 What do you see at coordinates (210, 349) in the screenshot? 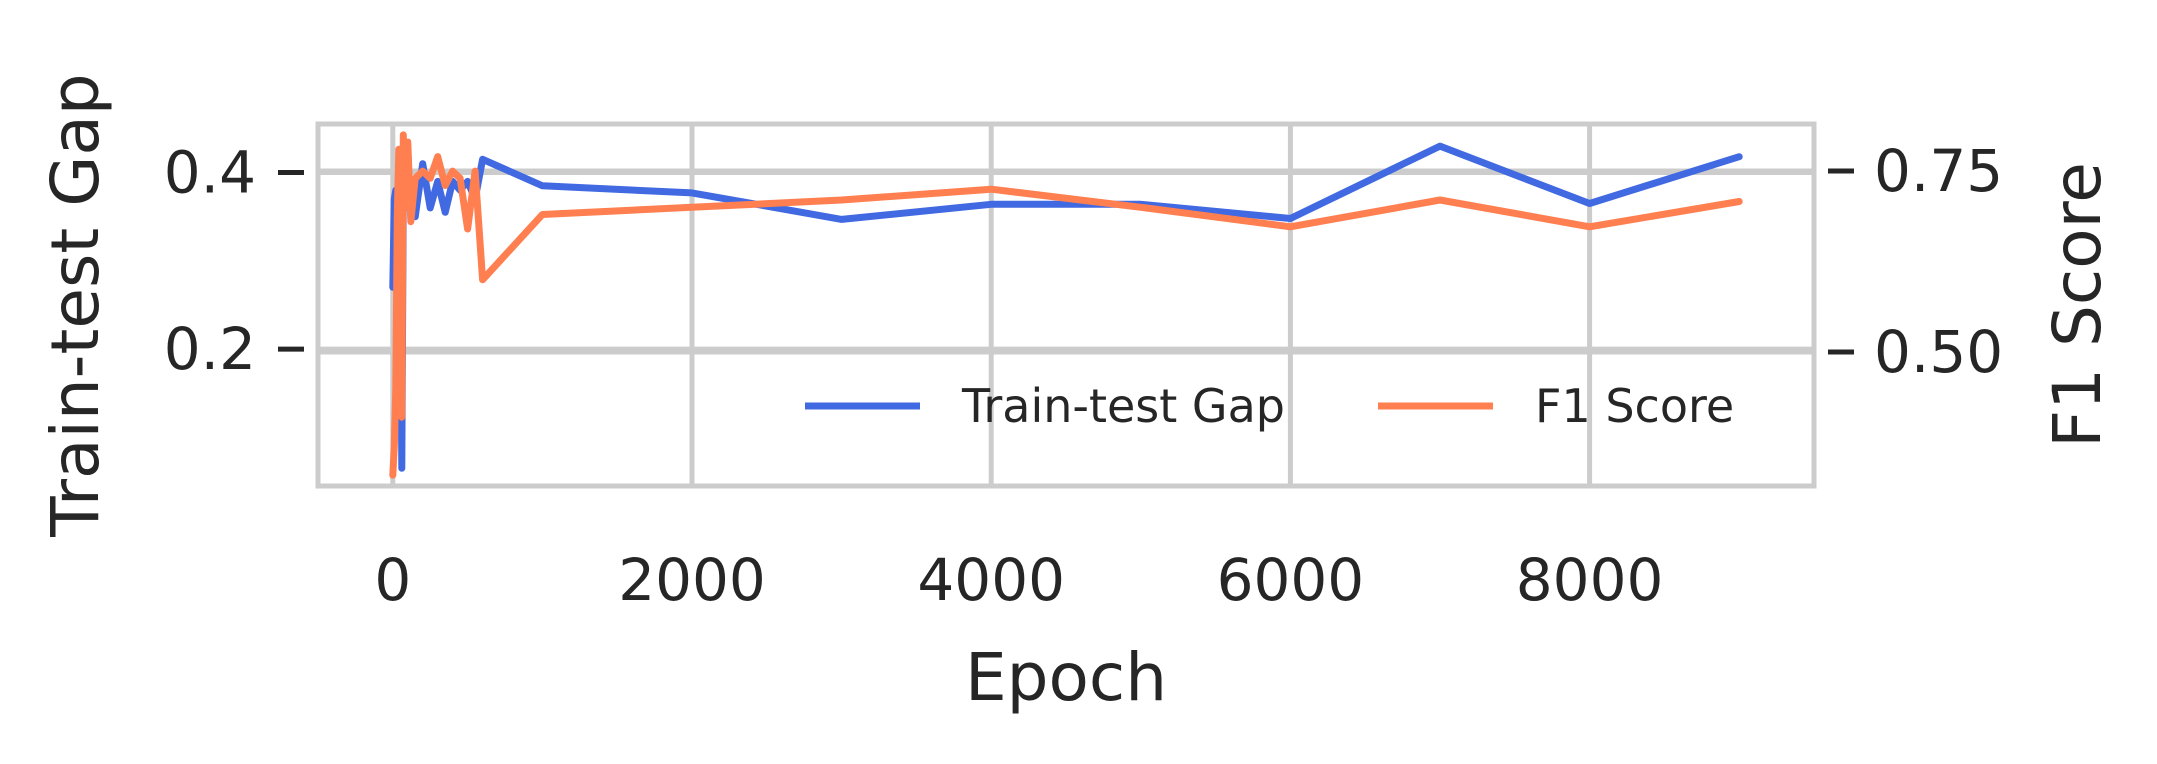
I see `left-y-tick-label: 0.2` at bounding box center [210, 349].